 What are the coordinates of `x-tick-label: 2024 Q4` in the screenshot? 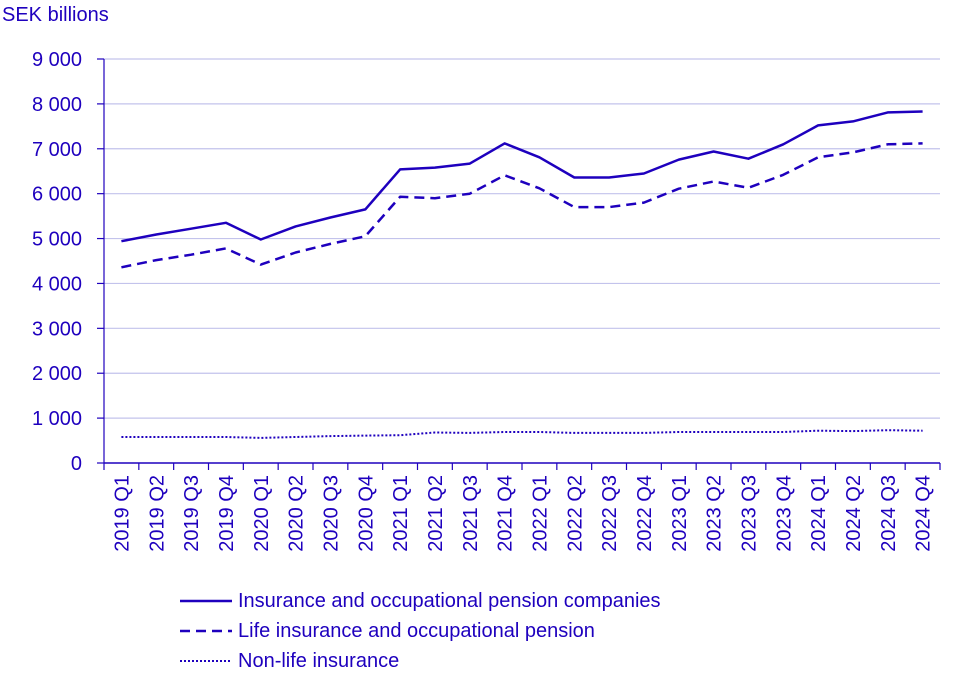 It's located at (924, 513).